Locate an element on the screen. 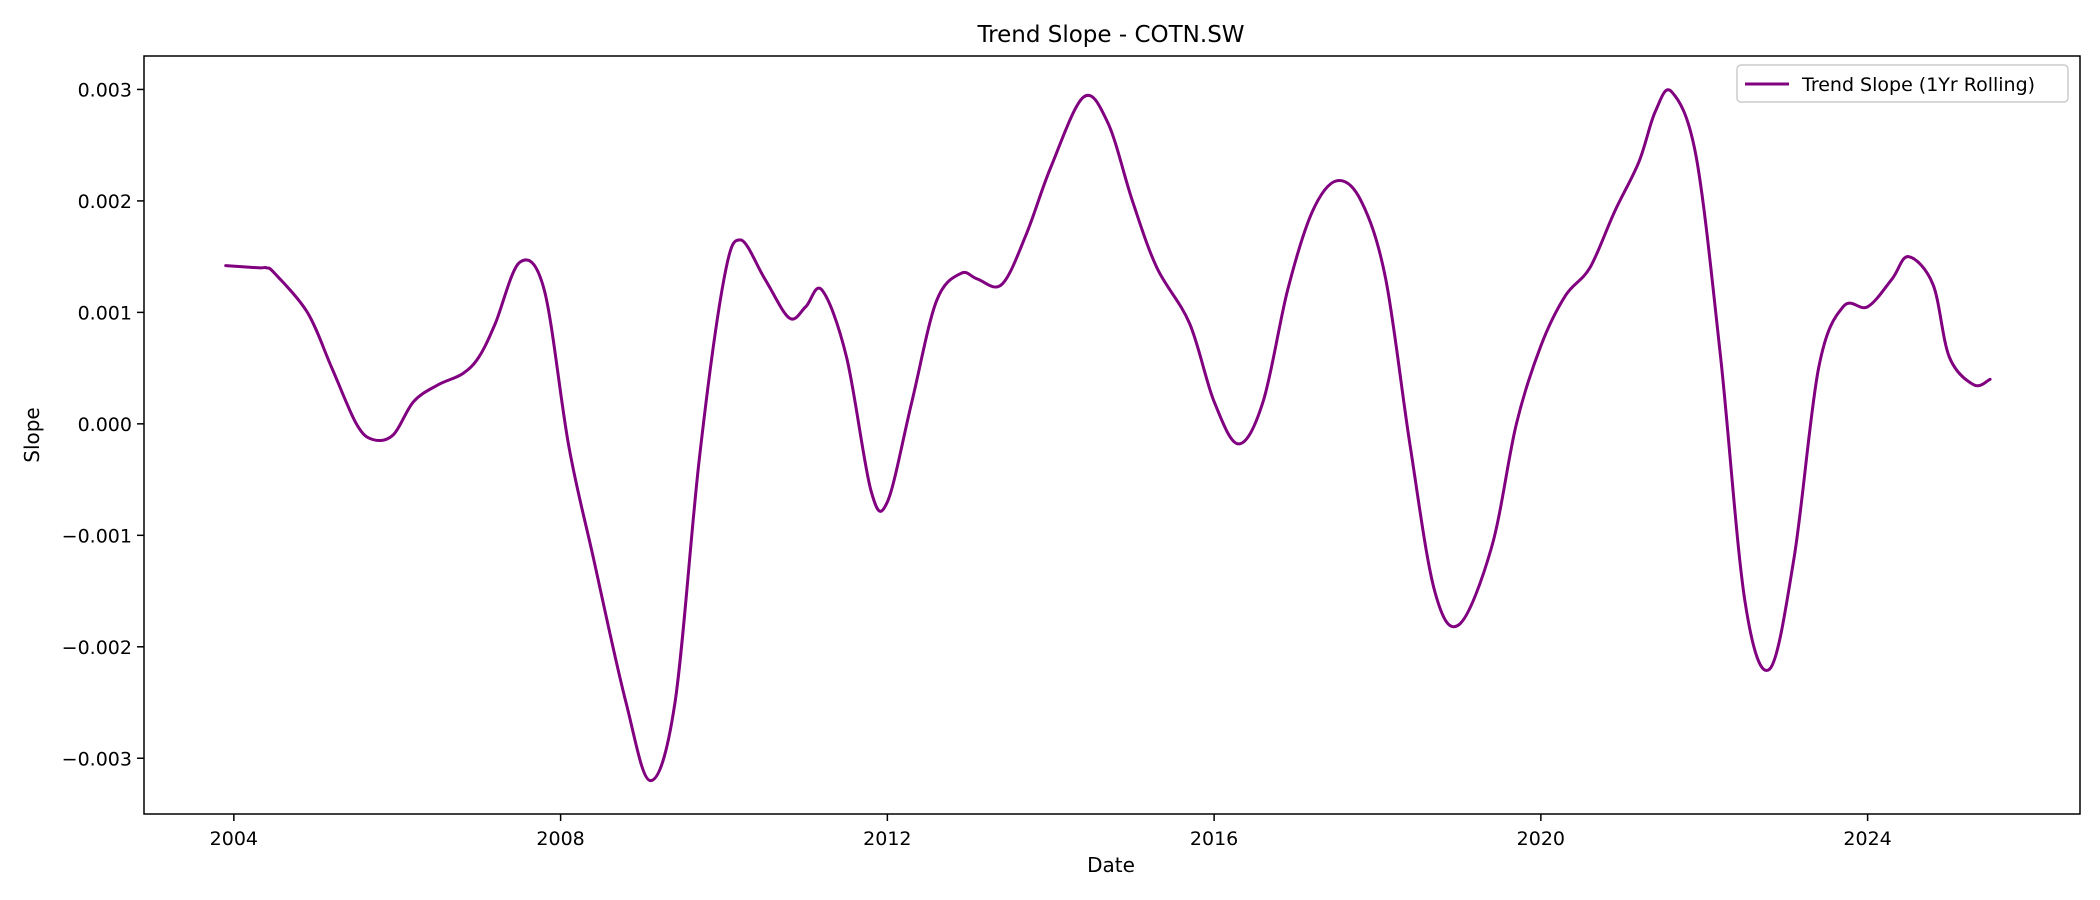 Image resolution: width=2100 pixels, height=900 pixels. legend-box is located at coordinates (1902, 83).